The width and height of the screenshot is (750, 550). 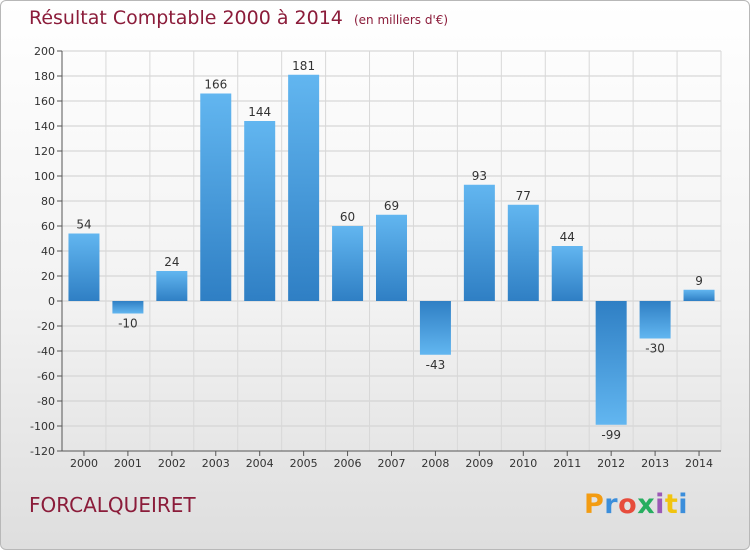 What do you see at coordinates (391, 257) in the screenshot?
I see `bar-2007` at bounding box center [391, 257].